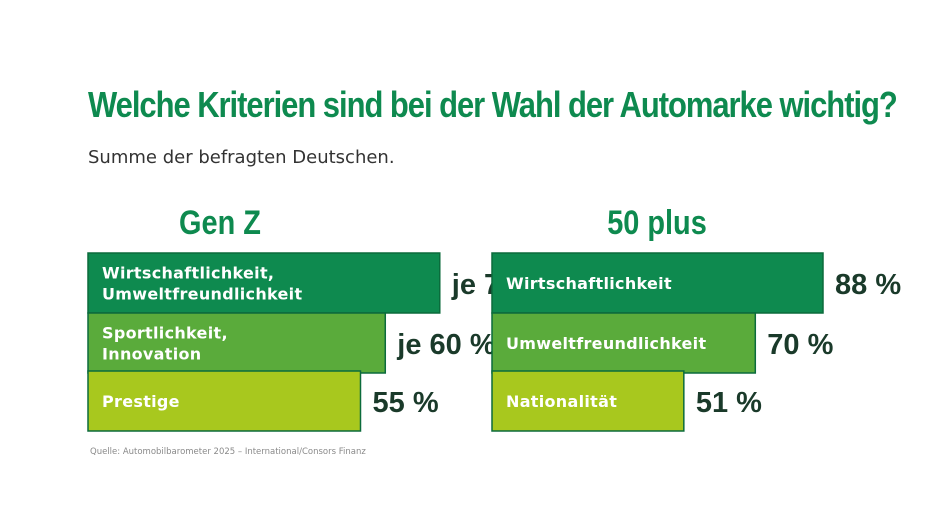  I want to click on fifty-plus-bar-3-value: 51 %, so click(729, 403).